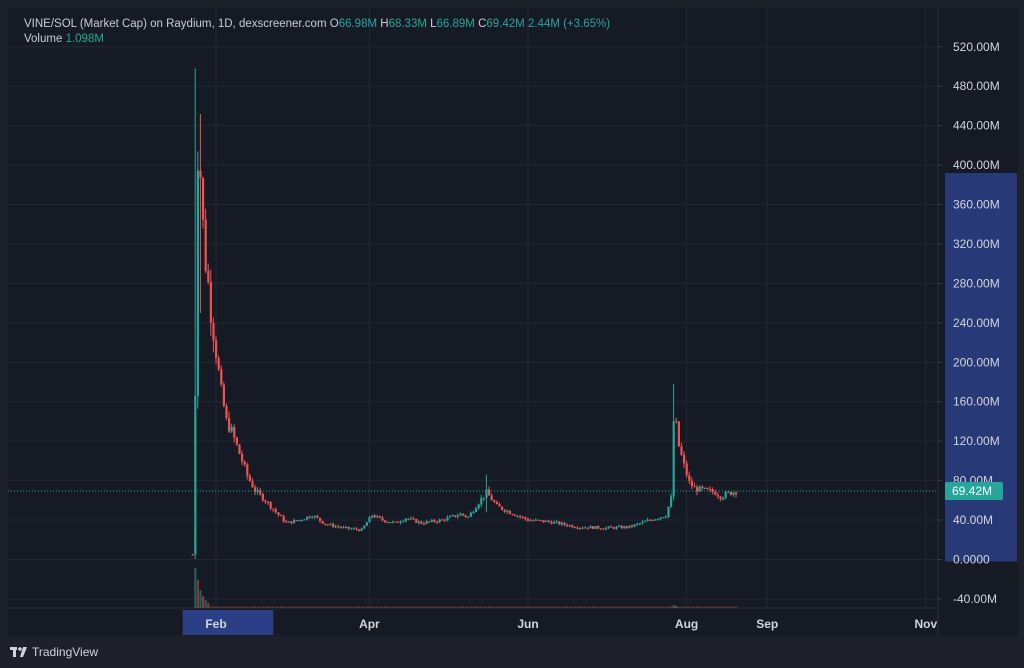 The height and width of the screenshot is (668, 1024). What do you see at coordinates (767, 624) in the screenshot?
I see `time-tick-label: Sep` at bounding box center [767, 624].